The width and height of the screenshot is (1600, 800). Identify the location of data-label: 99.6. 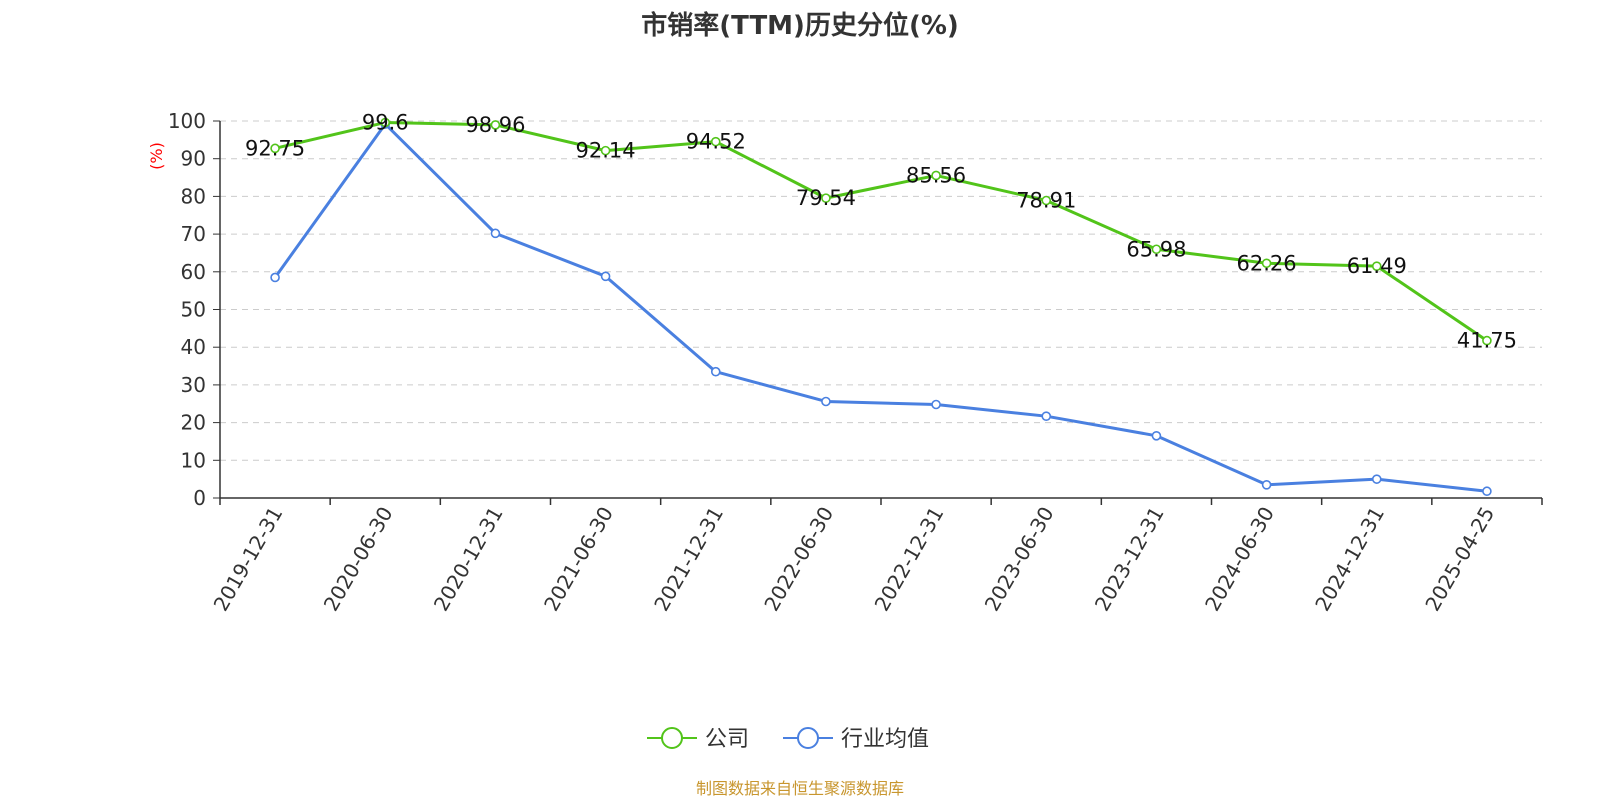
(385, 123).